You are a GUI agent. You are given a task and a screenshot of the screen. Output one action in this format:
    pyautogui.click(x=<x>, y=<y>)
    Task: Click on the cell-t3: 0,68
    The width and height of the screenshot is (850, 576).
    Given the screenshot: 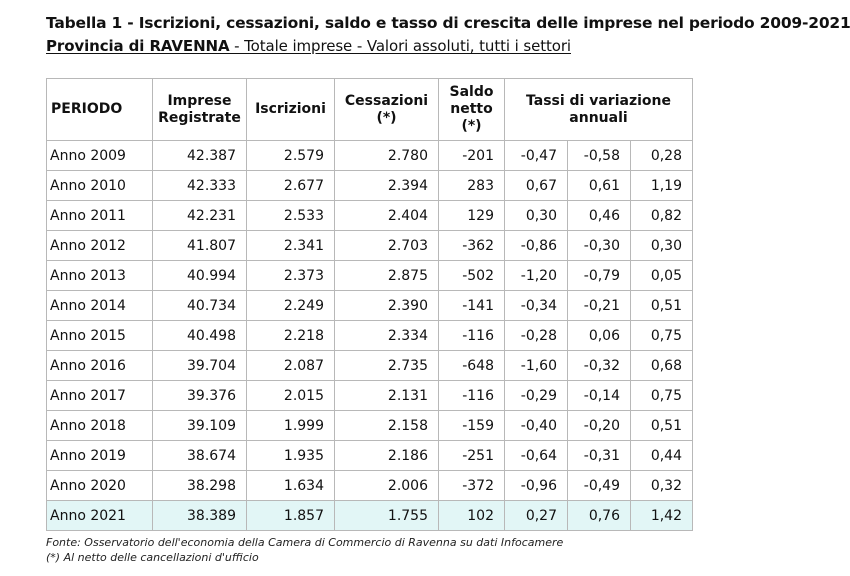 What is the action you would take?
    pyautogui.click(x=661, y=365)
    